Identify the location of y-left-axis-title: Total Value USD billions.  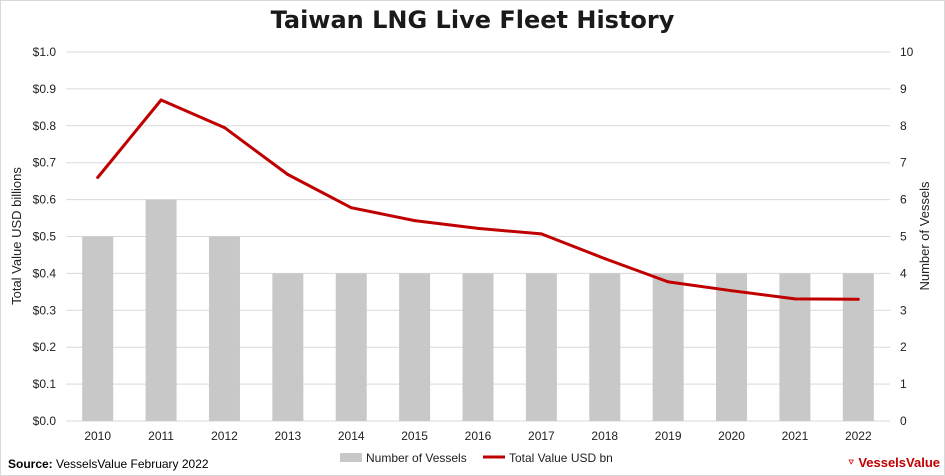
(16, 236).